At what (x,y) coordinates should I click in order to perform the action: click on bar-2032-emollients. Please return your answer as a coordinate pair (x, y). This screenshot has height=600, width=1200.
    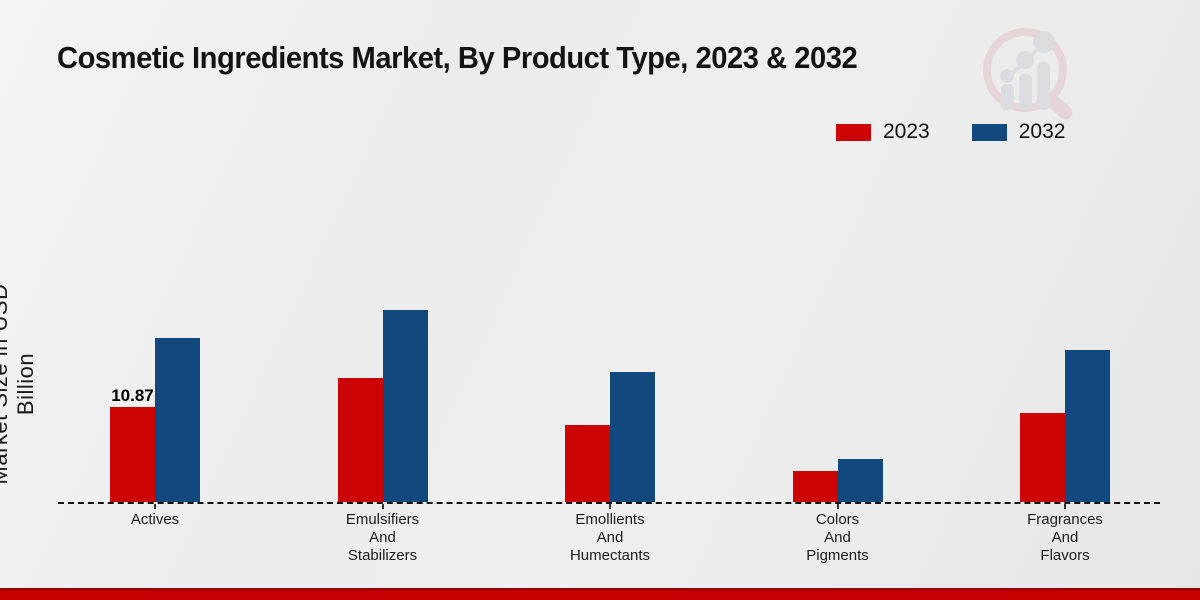
    Looking at the image, I should click on (632, 437).